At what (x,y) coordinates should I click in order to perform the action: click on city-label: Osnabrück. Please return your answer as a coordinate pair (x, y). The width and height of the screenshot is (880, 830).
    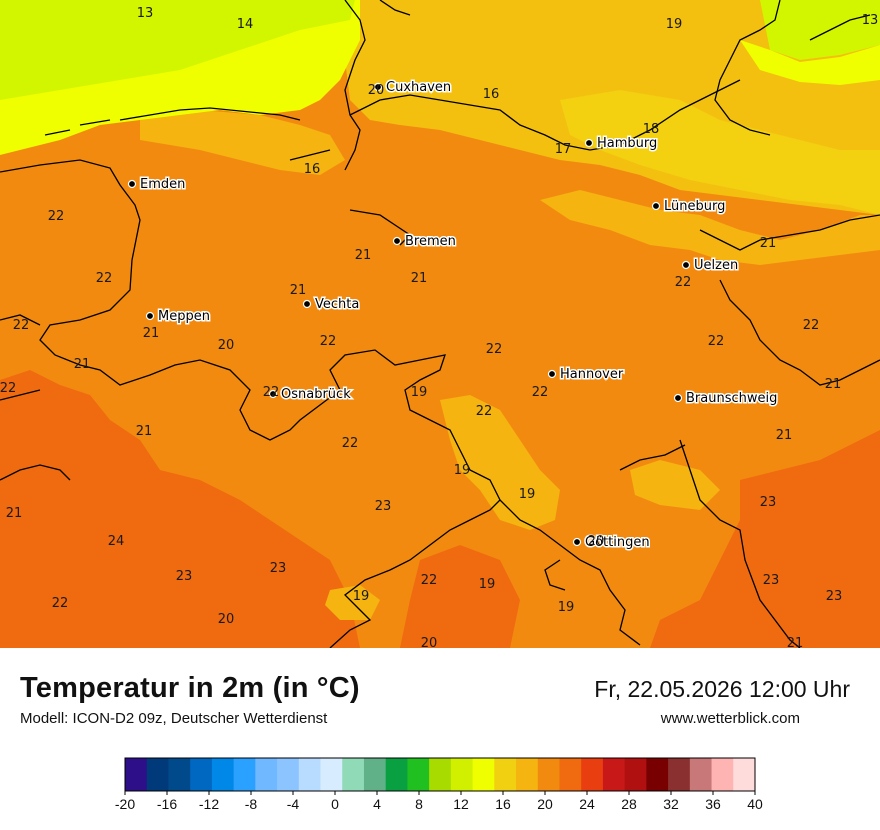
    Looking at the image, I should click on (316, 394).